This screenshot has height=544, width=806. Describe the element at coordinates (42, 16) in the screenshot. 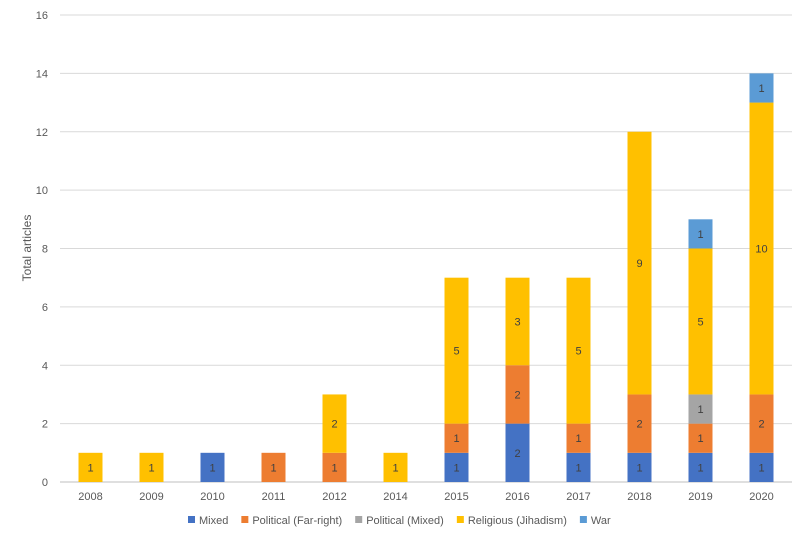

I see `y-tick-label: 16` at that location.